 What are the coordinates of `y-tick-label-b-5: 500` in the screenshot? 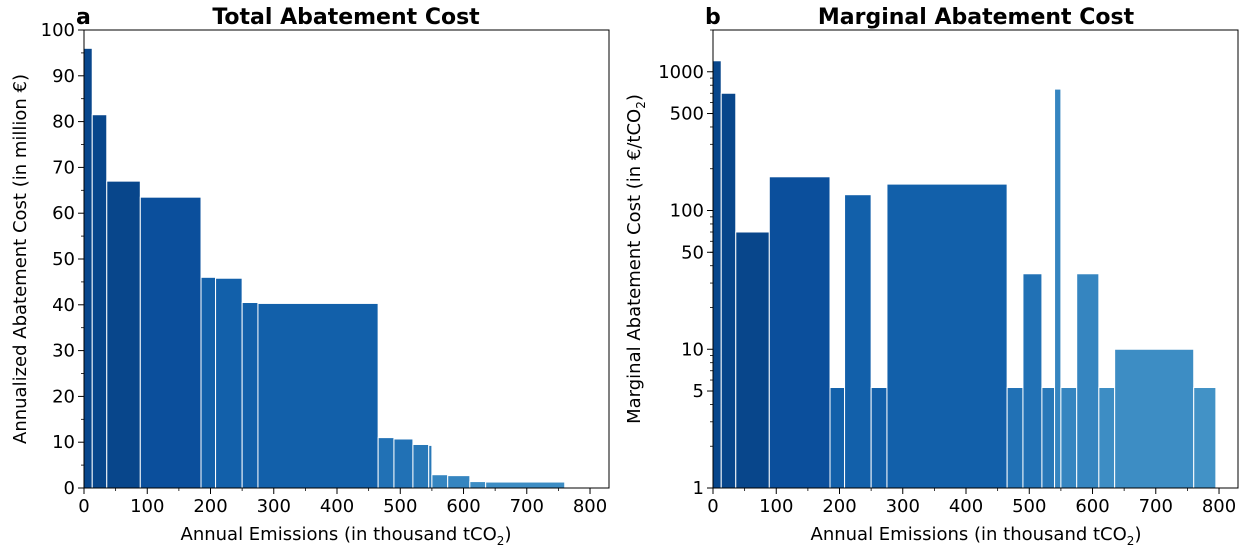 It's located at (687, 114).